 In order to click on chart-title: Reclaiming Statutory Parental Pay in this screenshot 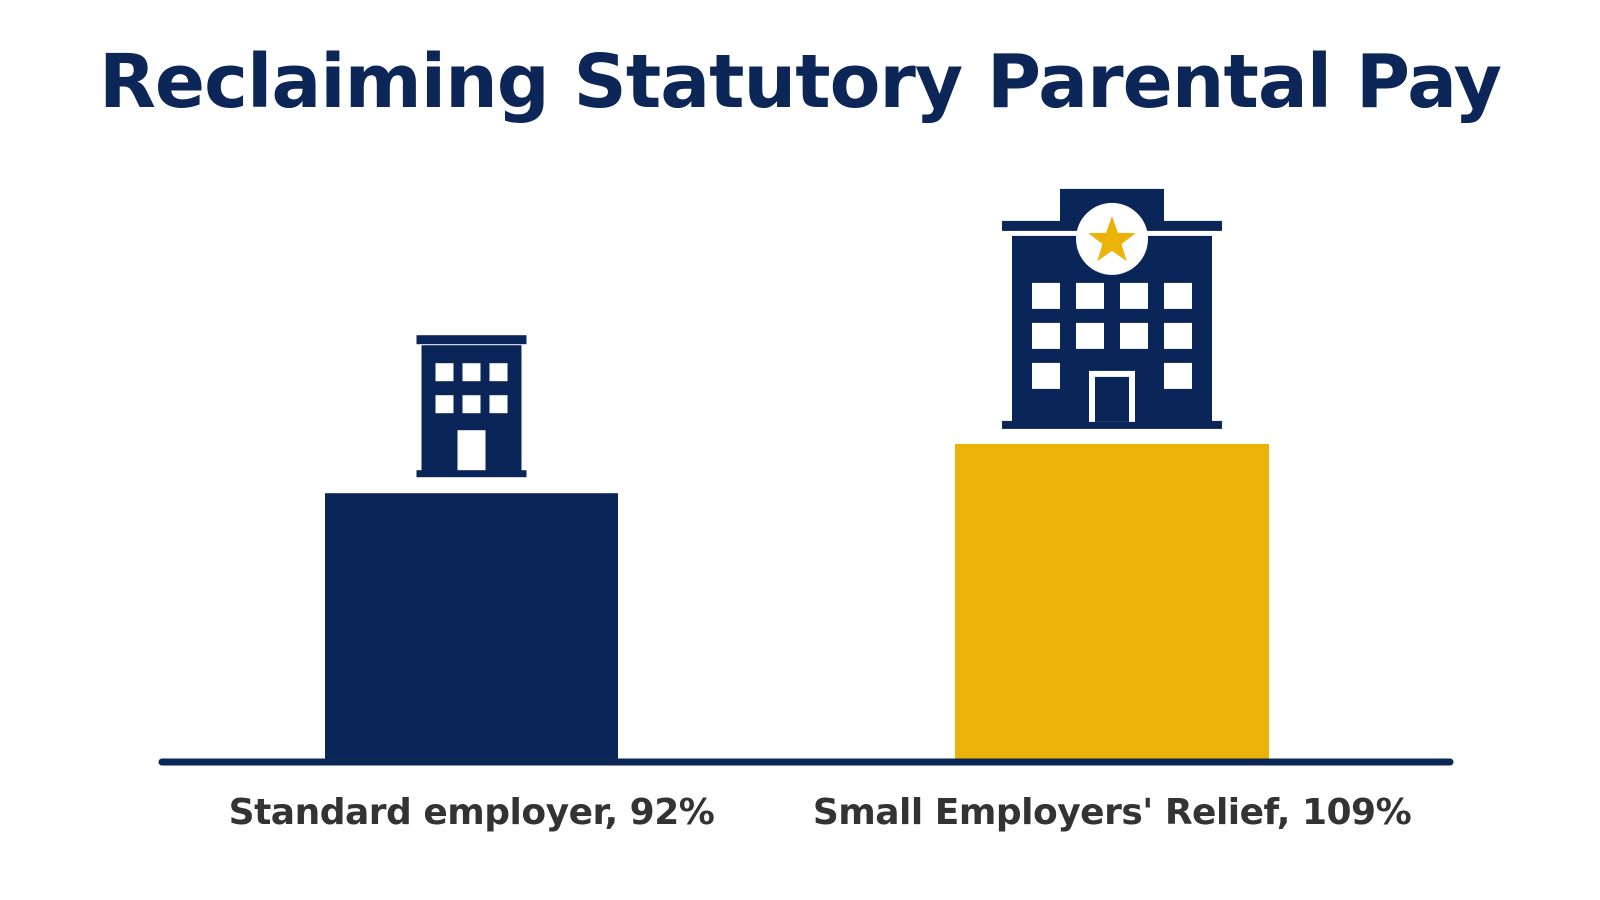, I will do `click(800, 82)`.